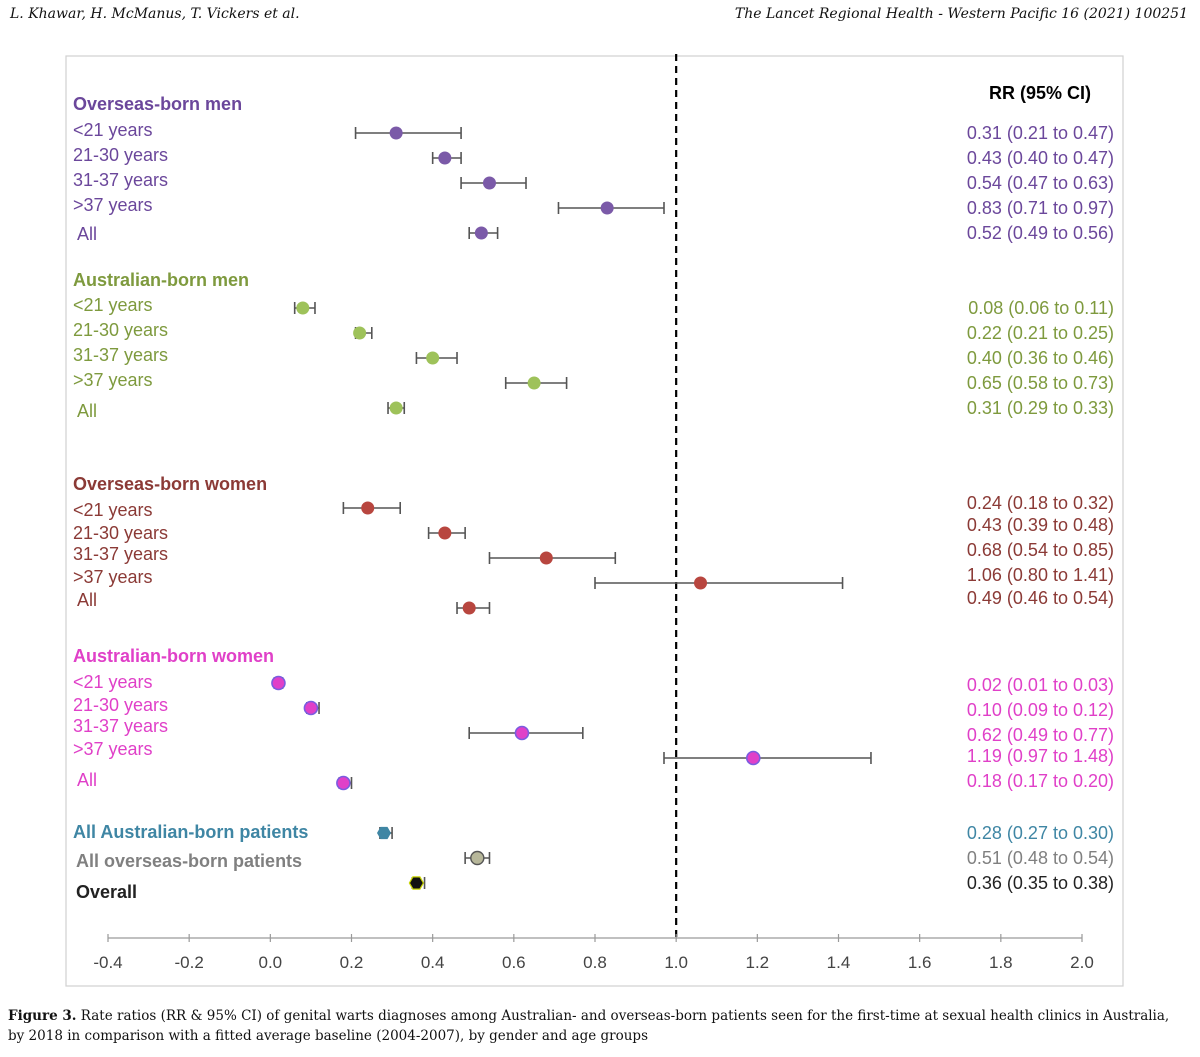  Describe the element at coordinates (1040, 93) in the screenshot. I see `rr-column-header: RR (95% CI)` at that location.